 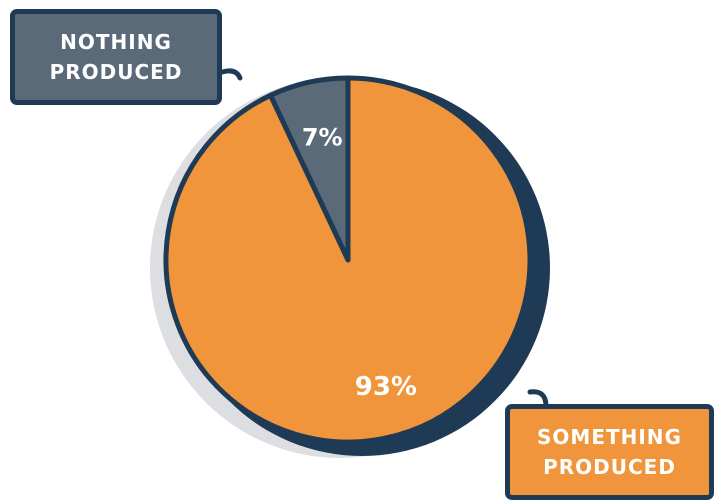 I want to click on slice-value-label: 93%, so click(x=386, y=387).